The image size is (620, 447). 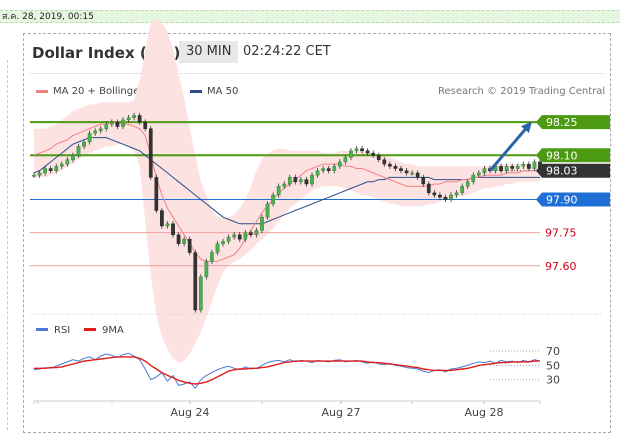 What do you see at coordinates (48, 17) in the screenshot?
I see `date-stamp: ส.ค. 28, 2019, 00:15` at bounding box center [48, 17].